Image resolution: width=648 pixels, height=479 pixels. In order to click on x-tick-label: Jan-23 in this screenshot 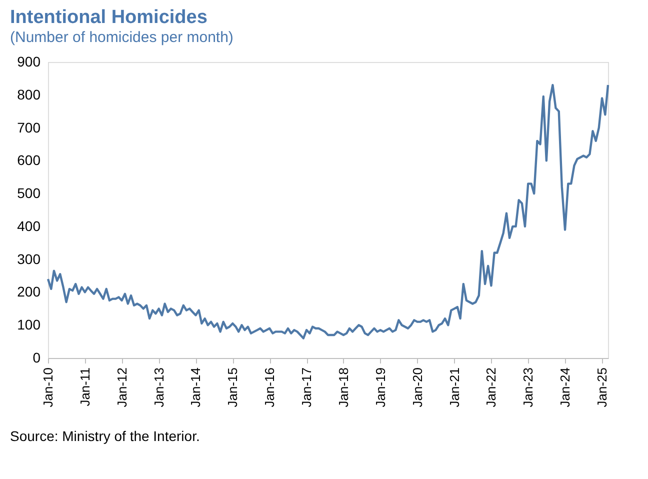, I will do `click(528, 388)`.